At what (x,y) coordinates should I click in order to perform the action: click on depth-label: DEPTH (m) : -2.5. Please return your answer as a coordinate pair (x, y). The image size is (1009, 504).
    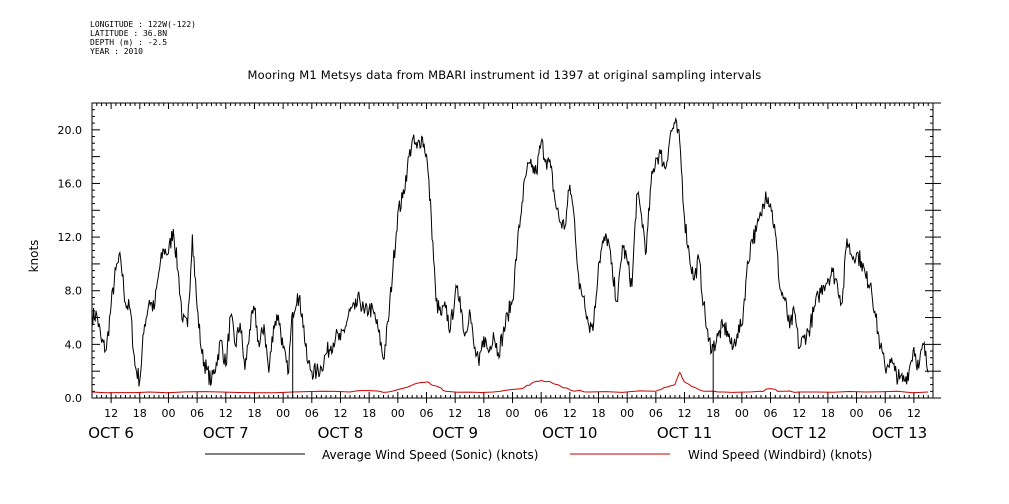
    Looking at the image, I should click on (129, 42).